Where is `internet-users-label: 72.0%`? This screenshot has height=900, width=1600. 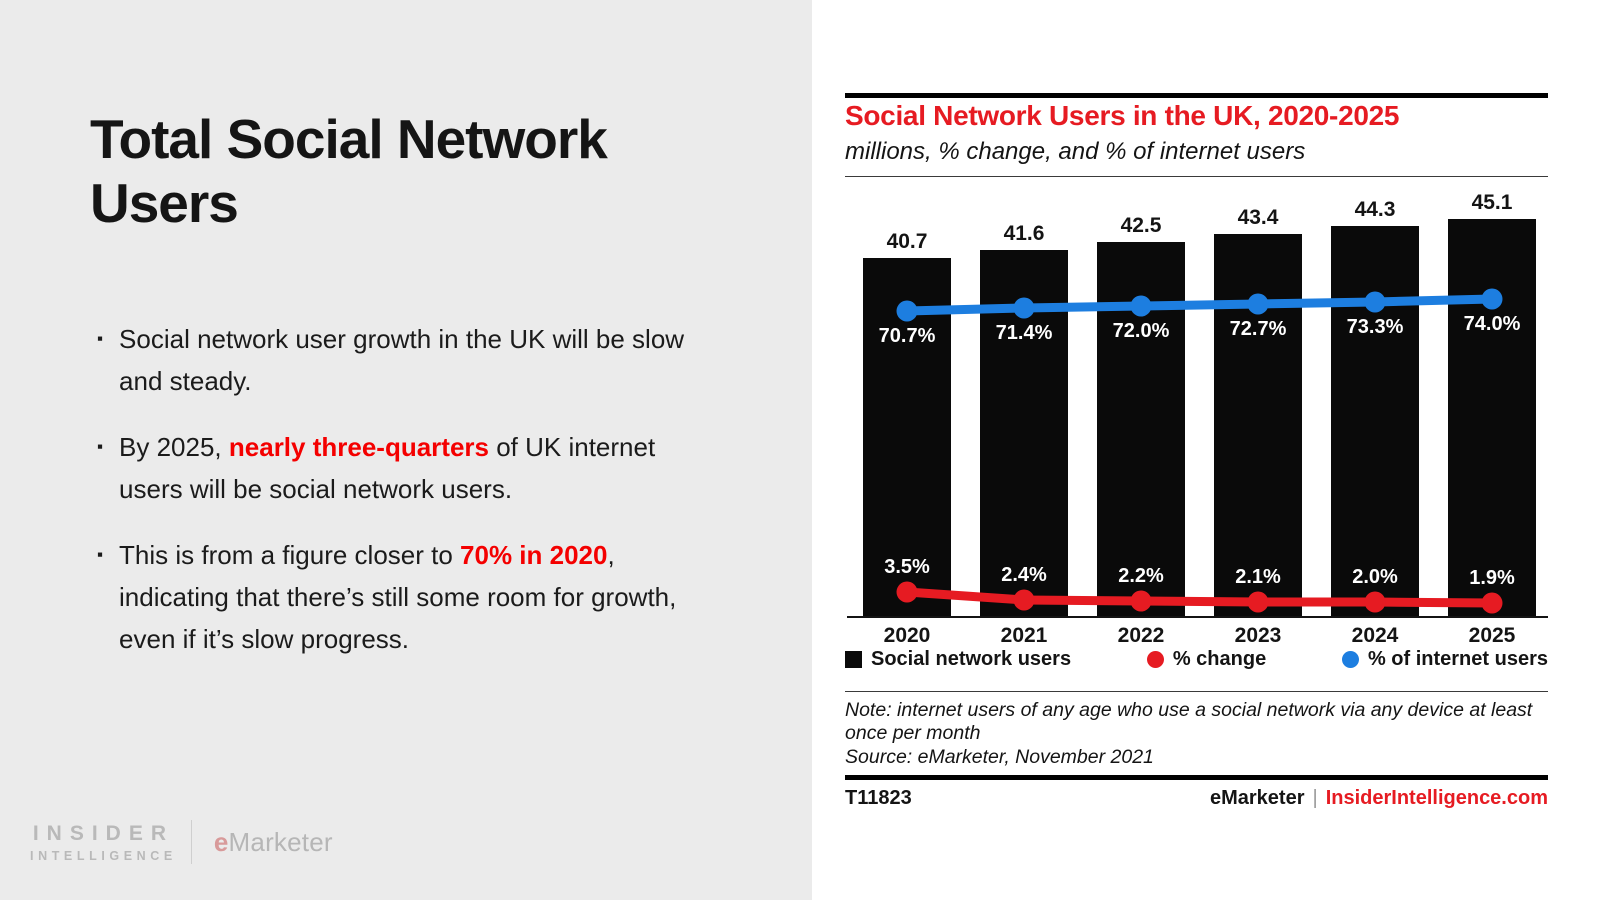
internet-users-label: 72.0% is located at coordinates (1141, 331).